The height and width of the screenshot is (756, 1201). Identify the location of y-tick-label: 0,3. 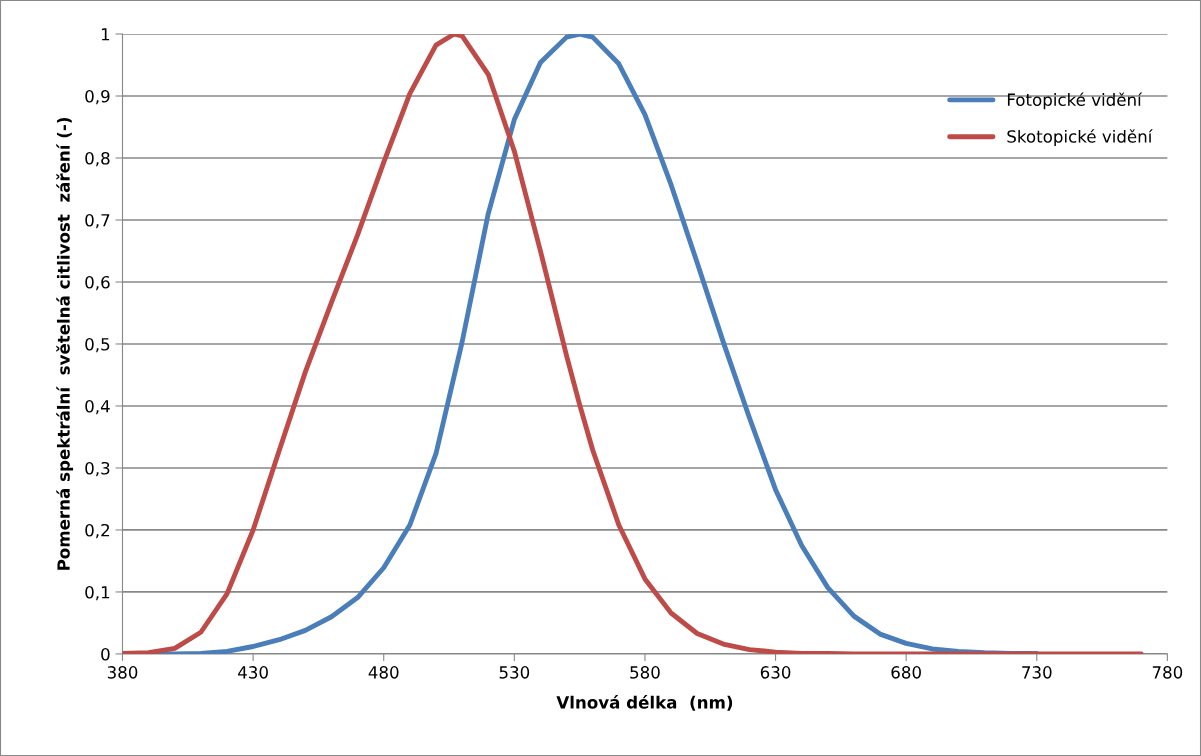
(97, 469).